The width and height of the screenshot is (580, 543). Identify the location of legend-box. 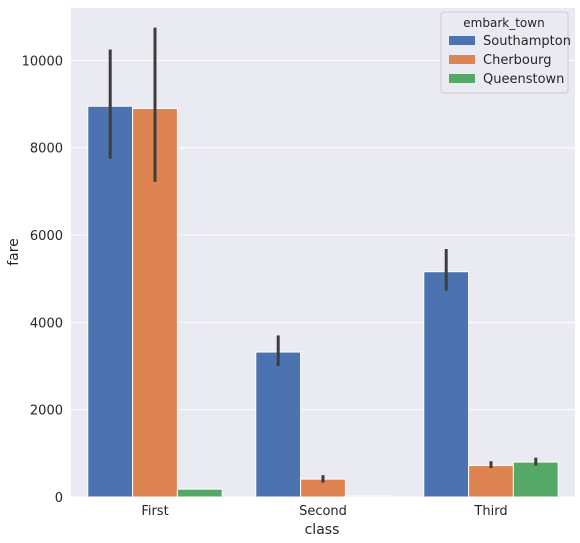
(504, 52).